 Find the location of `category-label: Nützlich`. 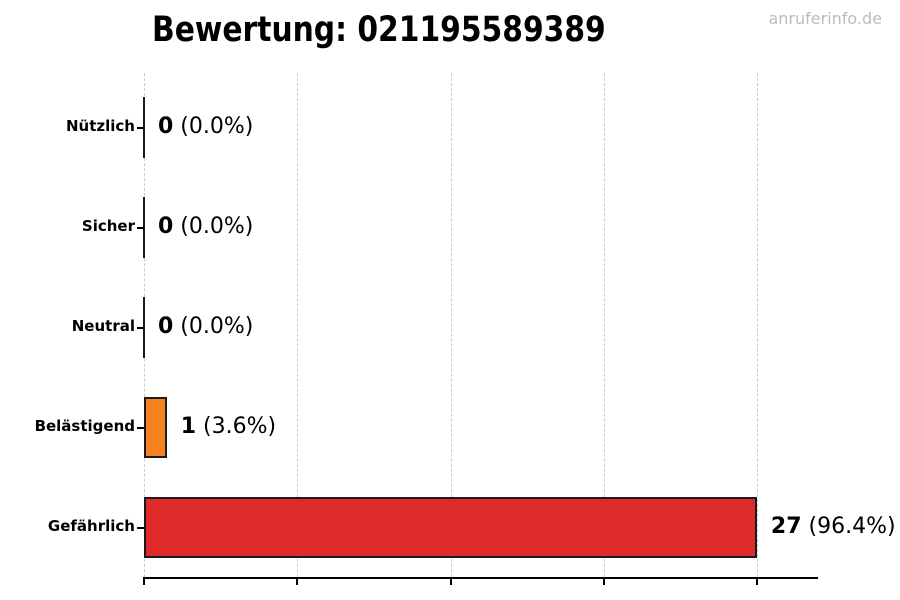

category-label: Nützlich is located at coordinates (100, 125).